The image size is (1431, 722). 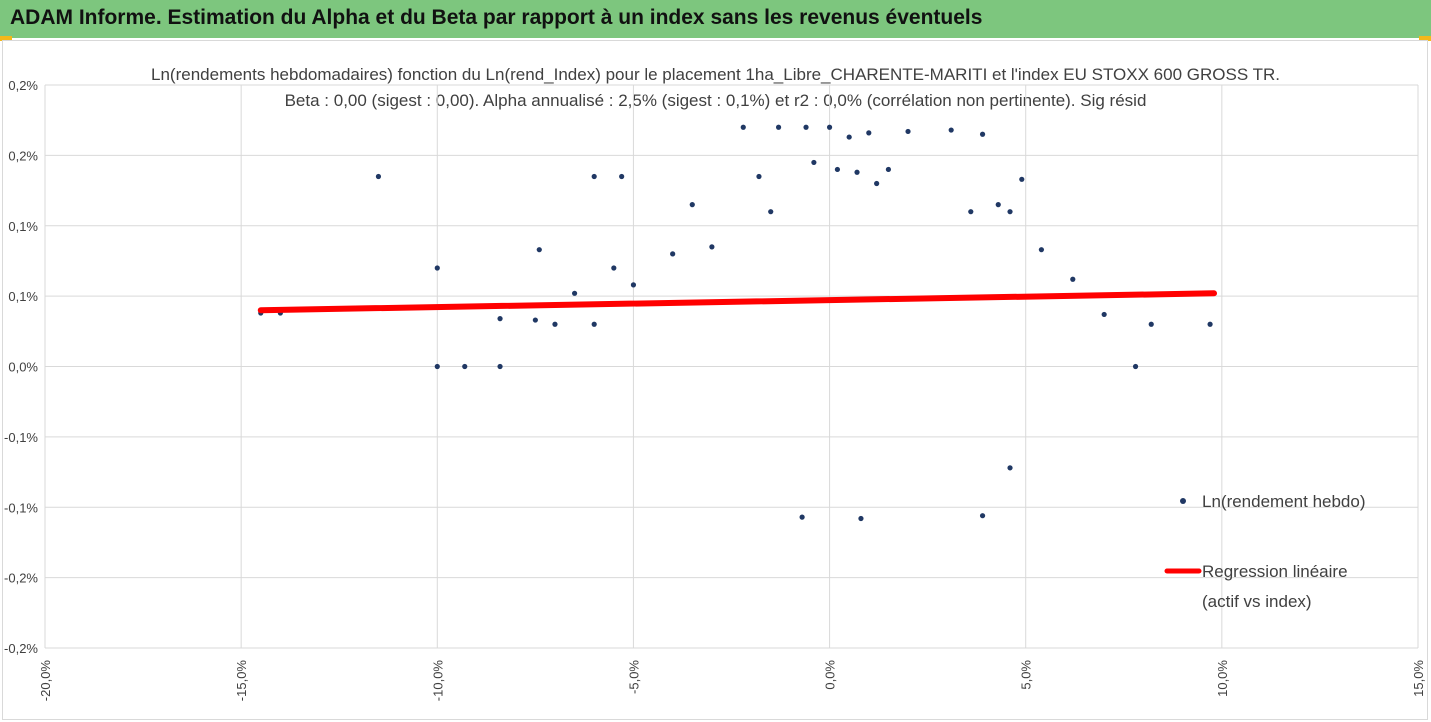 What do you see at coordinates (23, 367) in the screenshot?
I see `y-tick-label: 0,0%` at bounding box center [23, 367].